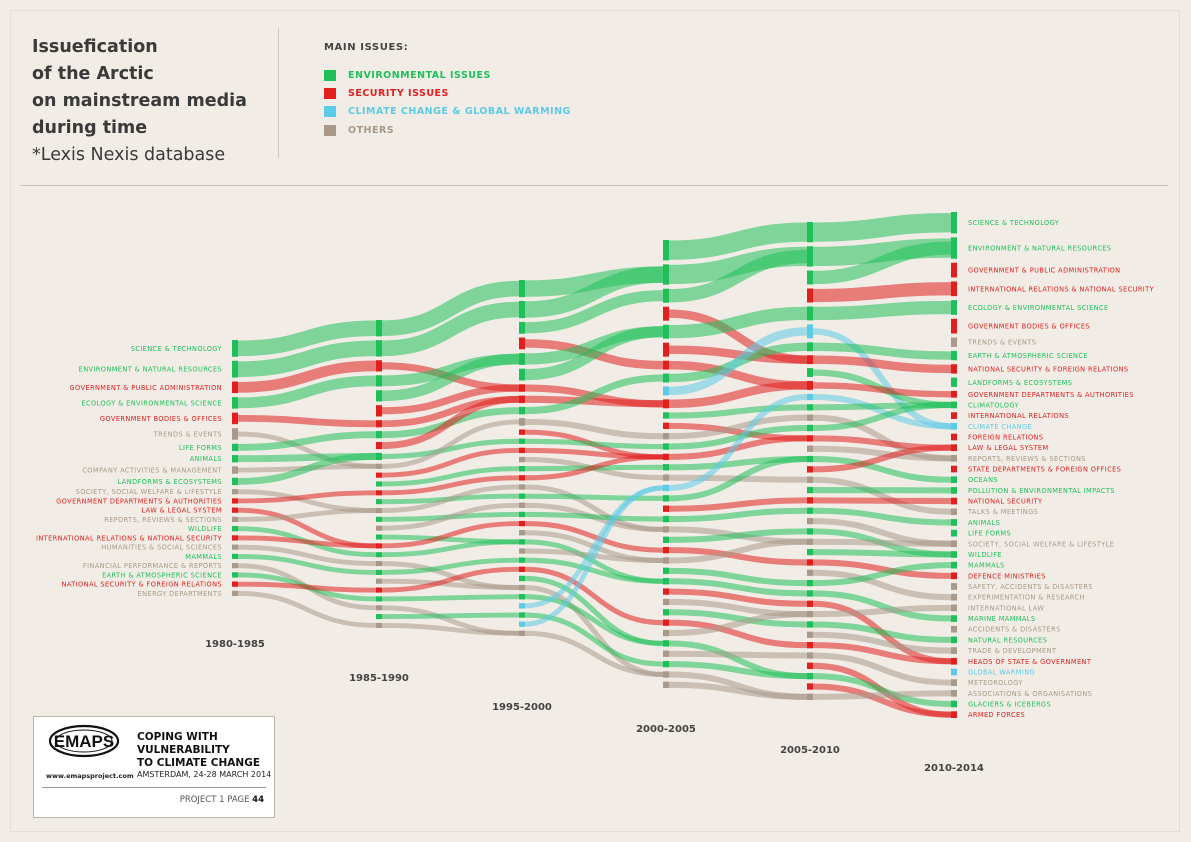  I want to click on logo-subtitle: AMSTERDAM, 24-28 MARCH 2014, so click(204, 774).